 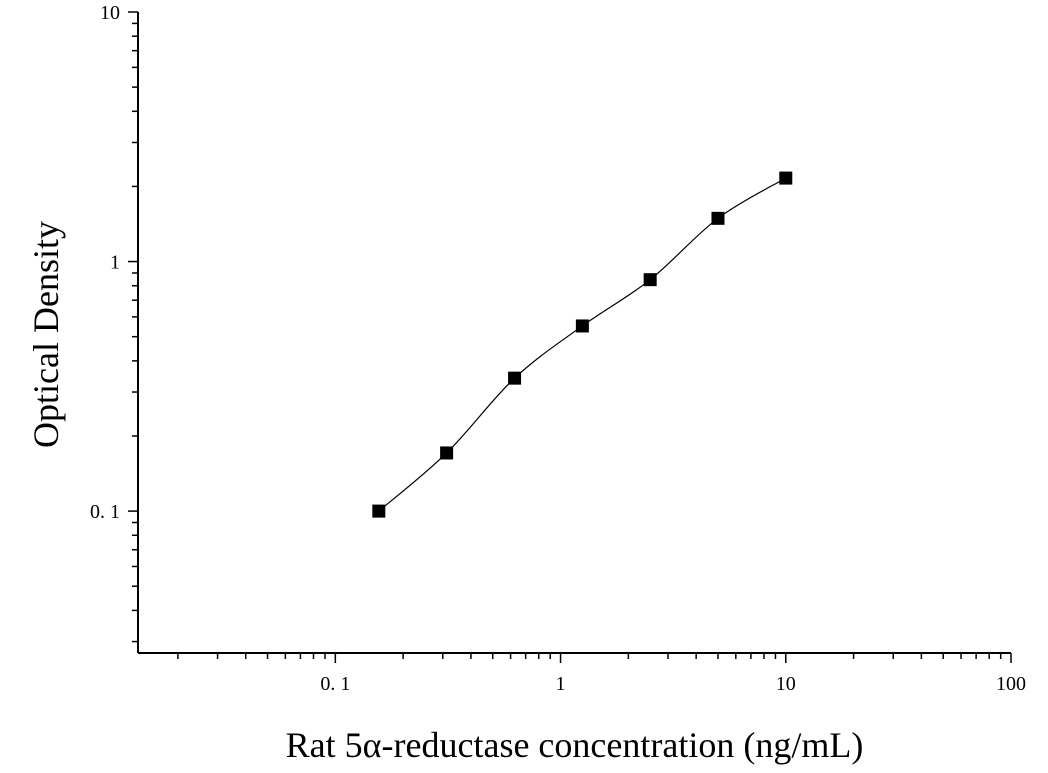 What do you see at coordinates (561, 684) in the screenshot?
I see `x-tick-label: 1` at bounding box center [561, 684].